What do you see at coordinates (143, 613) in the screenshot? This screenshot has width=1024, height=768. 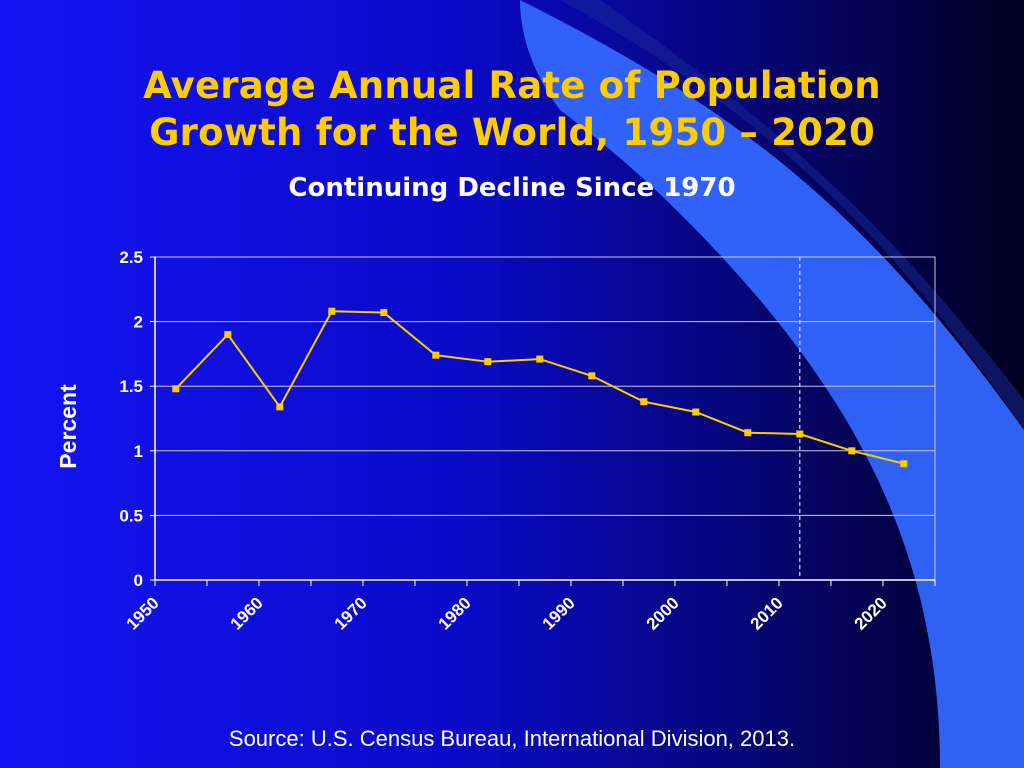 I see `x-tick-label: 1950` at bounding box center [143, 613].